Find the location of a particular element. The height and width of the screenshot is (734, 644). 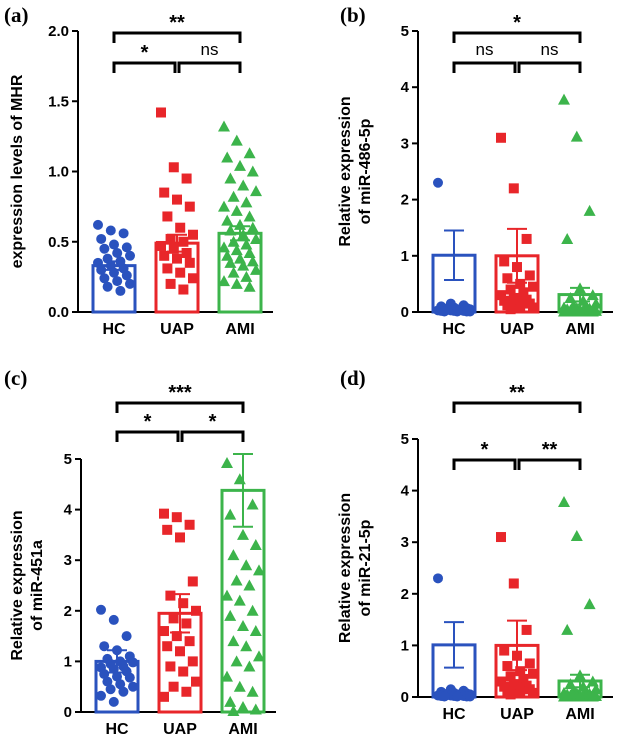

y-tick-label: 0 is located at coordinates (405, 697).